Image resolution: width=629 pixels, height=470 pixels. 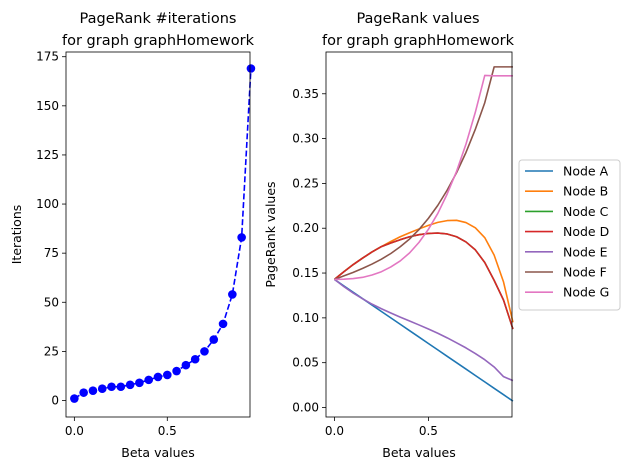 I want to click on iterations-y-tick-label: 0, so click(x=55, y=400).